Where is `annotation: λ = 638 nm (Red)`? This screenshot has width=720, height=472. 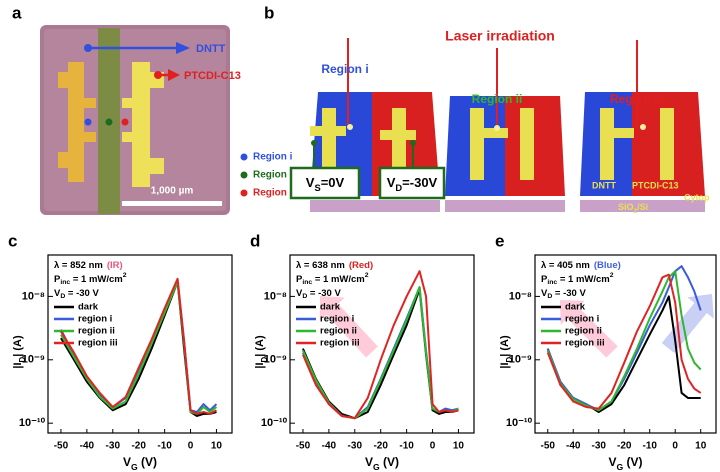
annotation: λ = 638 nm (Red) is located at coordinates (334, 265).